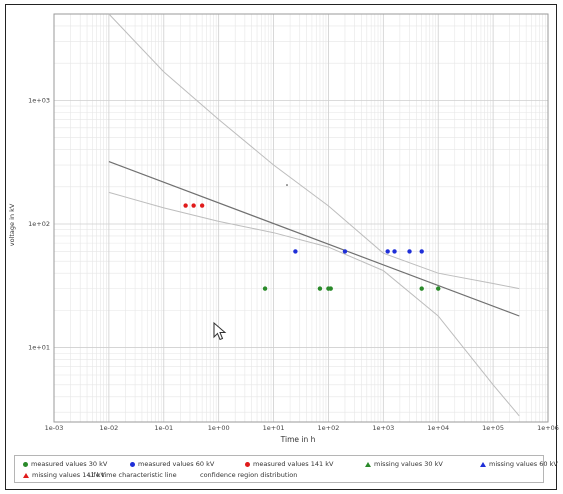 Image resolution: width=563 pixels, height=494 pixels. Describe the element at coordinates (312, 247) in the screenshot. I see `chart-points` at that location.